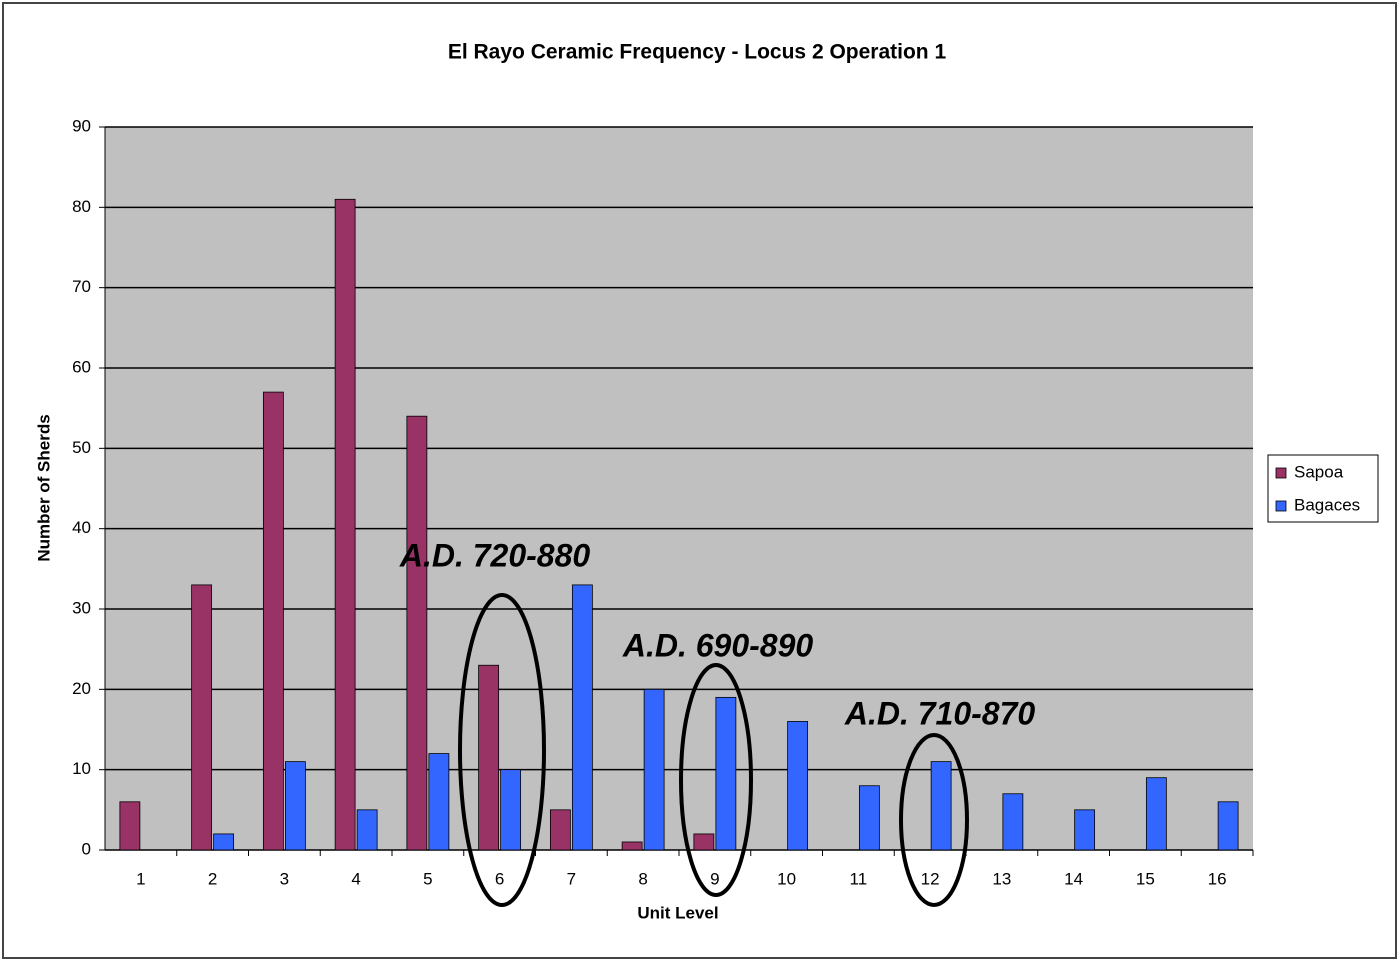 The height and width of the screenshot is (963, 1400). What do you see at coordinates (212, 878) in the screenshot?
I see `x-tick-label: 2` at bounding box center [212, 878].